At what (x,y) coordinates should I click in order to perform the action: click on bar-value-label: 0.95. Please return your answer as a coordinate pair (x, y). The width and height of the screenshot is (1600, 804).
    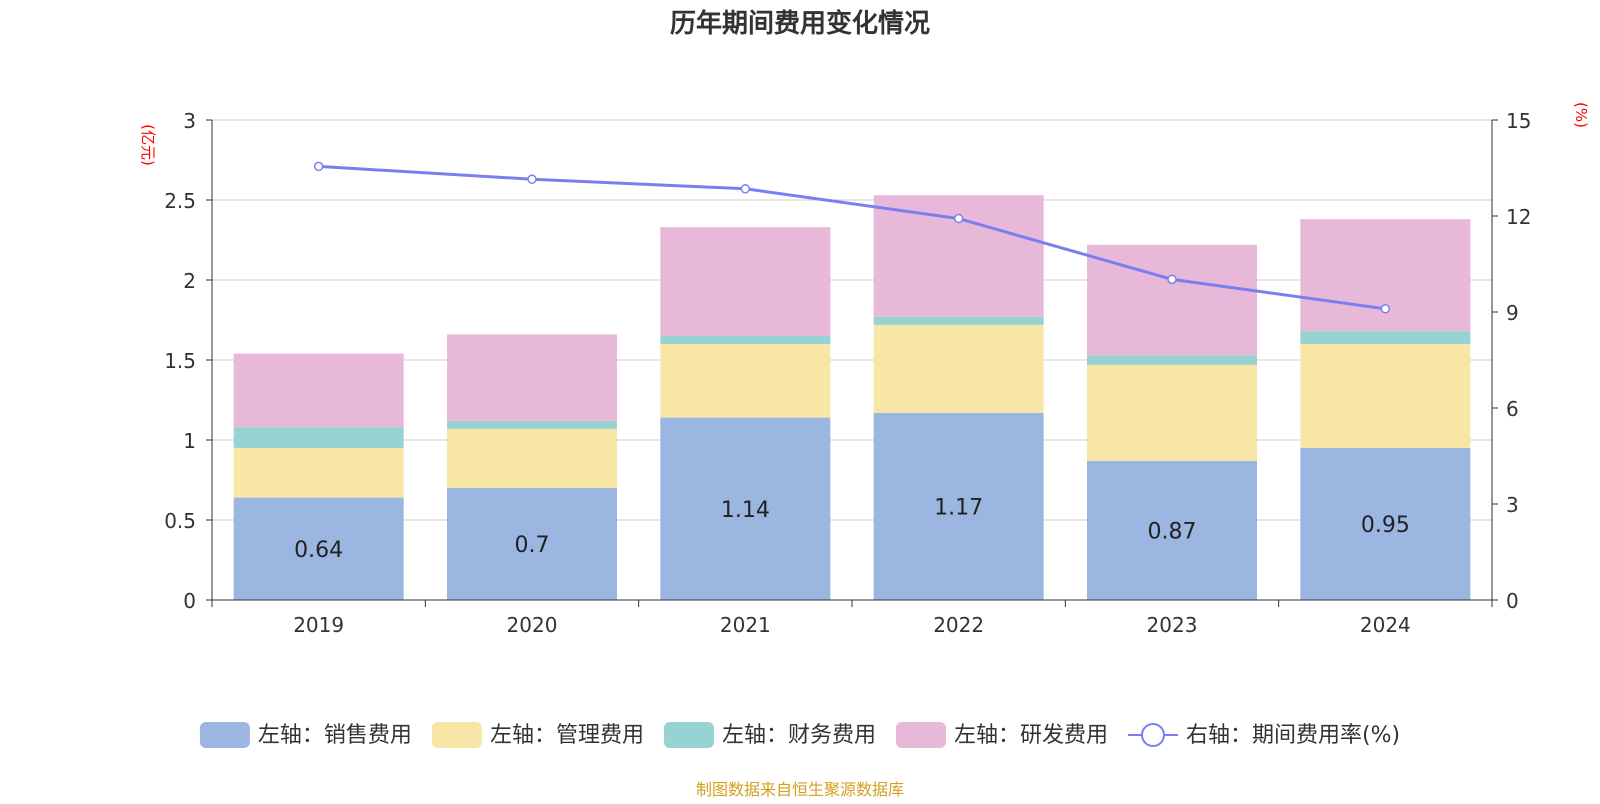
    Looking at the image, I should click on (1385, 525).